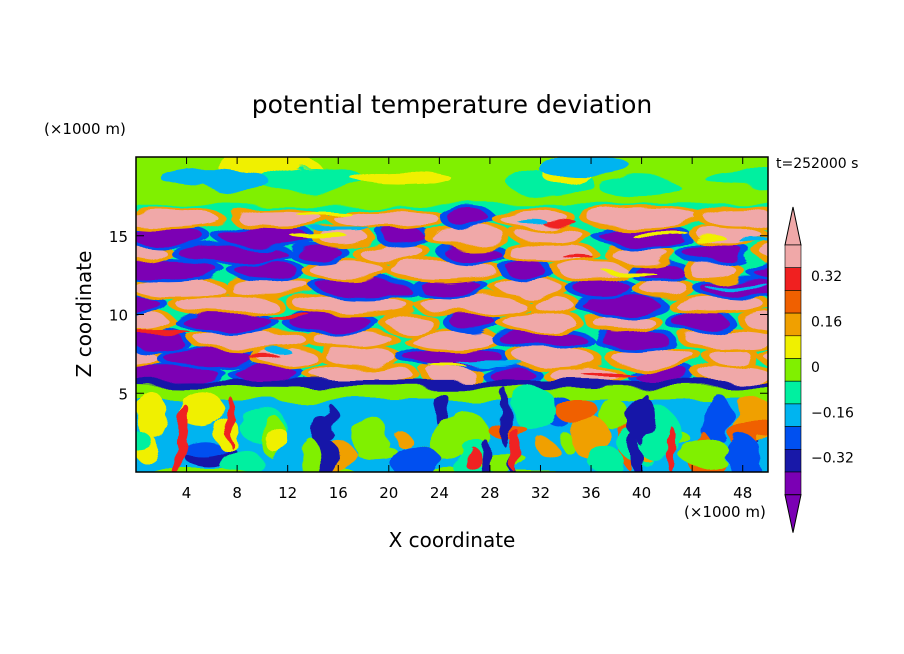 Image resolution: width=904 pixels, height=654 pixels. Describe the element at coordinates (590, 493) in the screenshot. I see `x-tick-label: 36` at that location.